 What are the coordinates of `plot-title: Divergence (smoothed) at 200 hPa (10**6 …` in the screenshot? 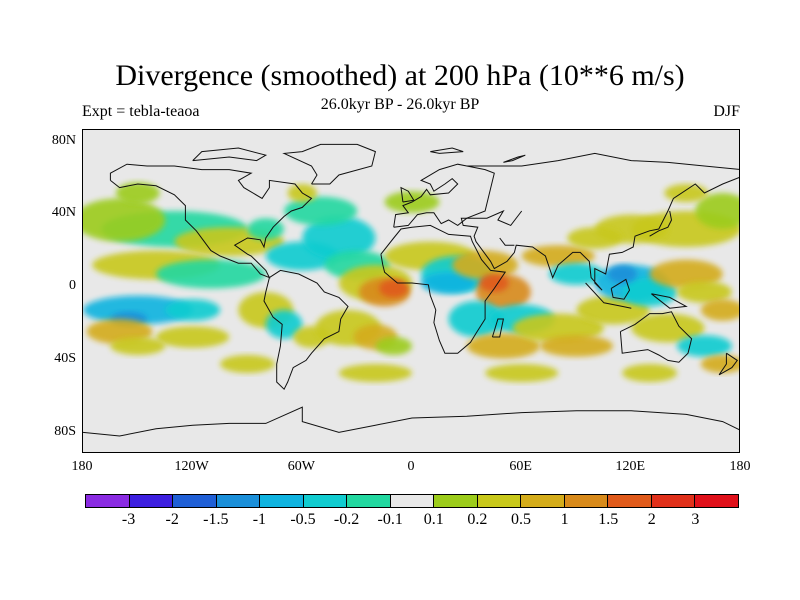 It's located at (400, 75).